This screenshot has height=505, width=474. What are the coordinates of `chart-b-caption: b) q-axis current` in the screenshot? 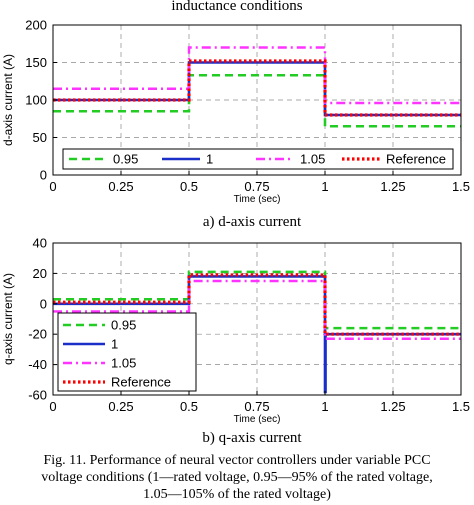 It's located at (252, 438).